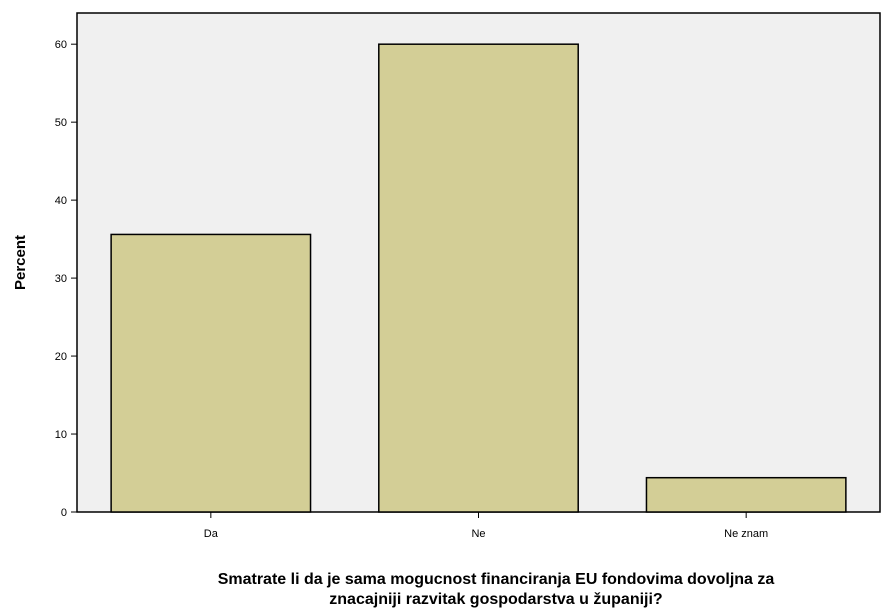  What do you see at coordinates (64, 513) in the screenshot?
I see `y-tick-label: 0` at bounding box center [64, 513].